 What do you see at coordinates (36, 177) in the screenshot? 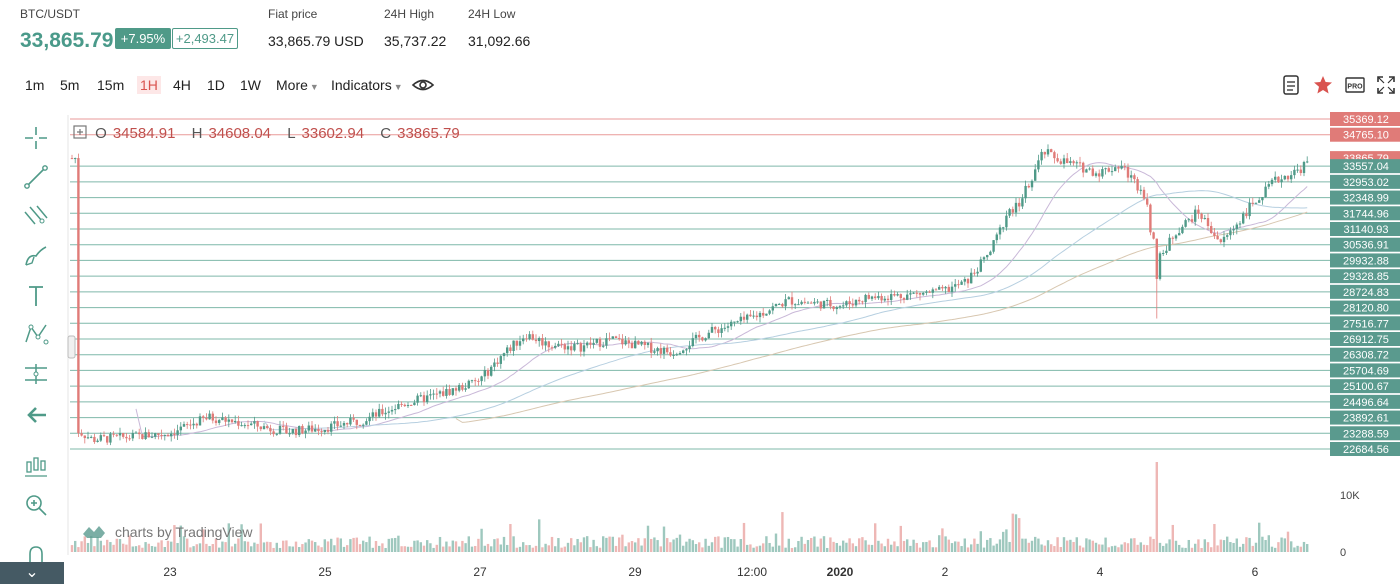
I see `trend-line-icon` at bounding box center [36, 177].